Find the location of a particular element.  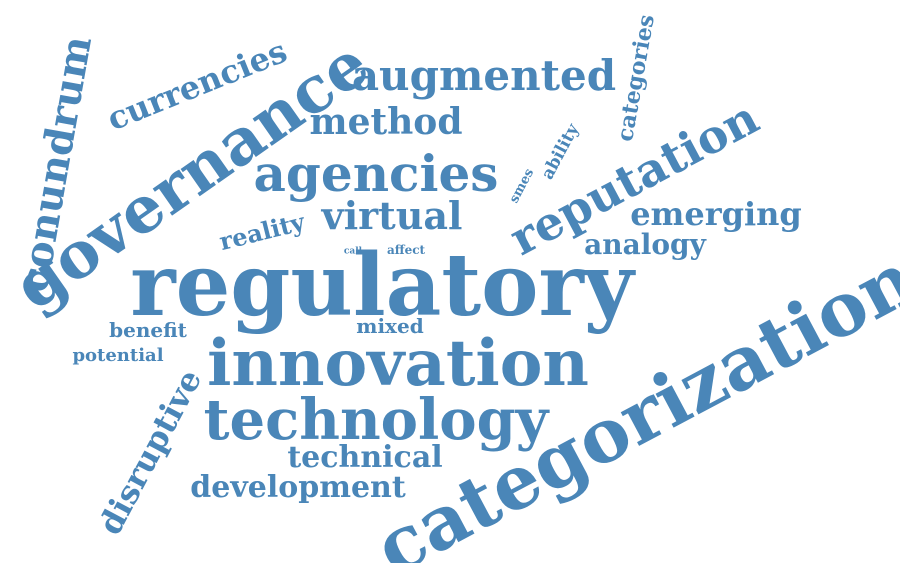

word-ability: ability is located at coordinates (560, 151).